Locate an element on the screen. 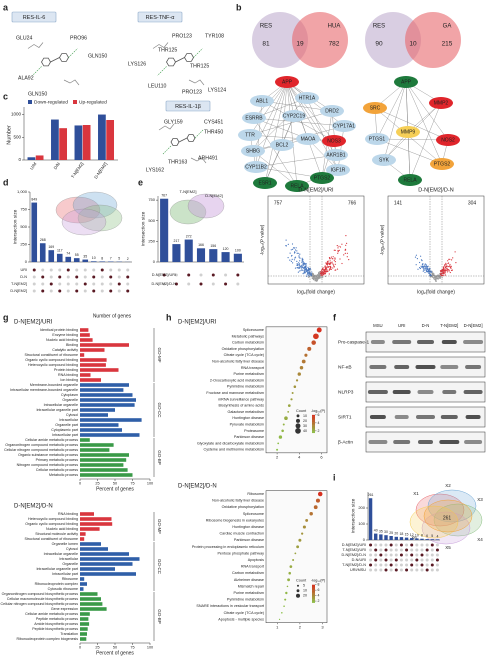 This screenshot has width=487, height=663. go-term: Catalytic activity is located at coordinates (65, 350).